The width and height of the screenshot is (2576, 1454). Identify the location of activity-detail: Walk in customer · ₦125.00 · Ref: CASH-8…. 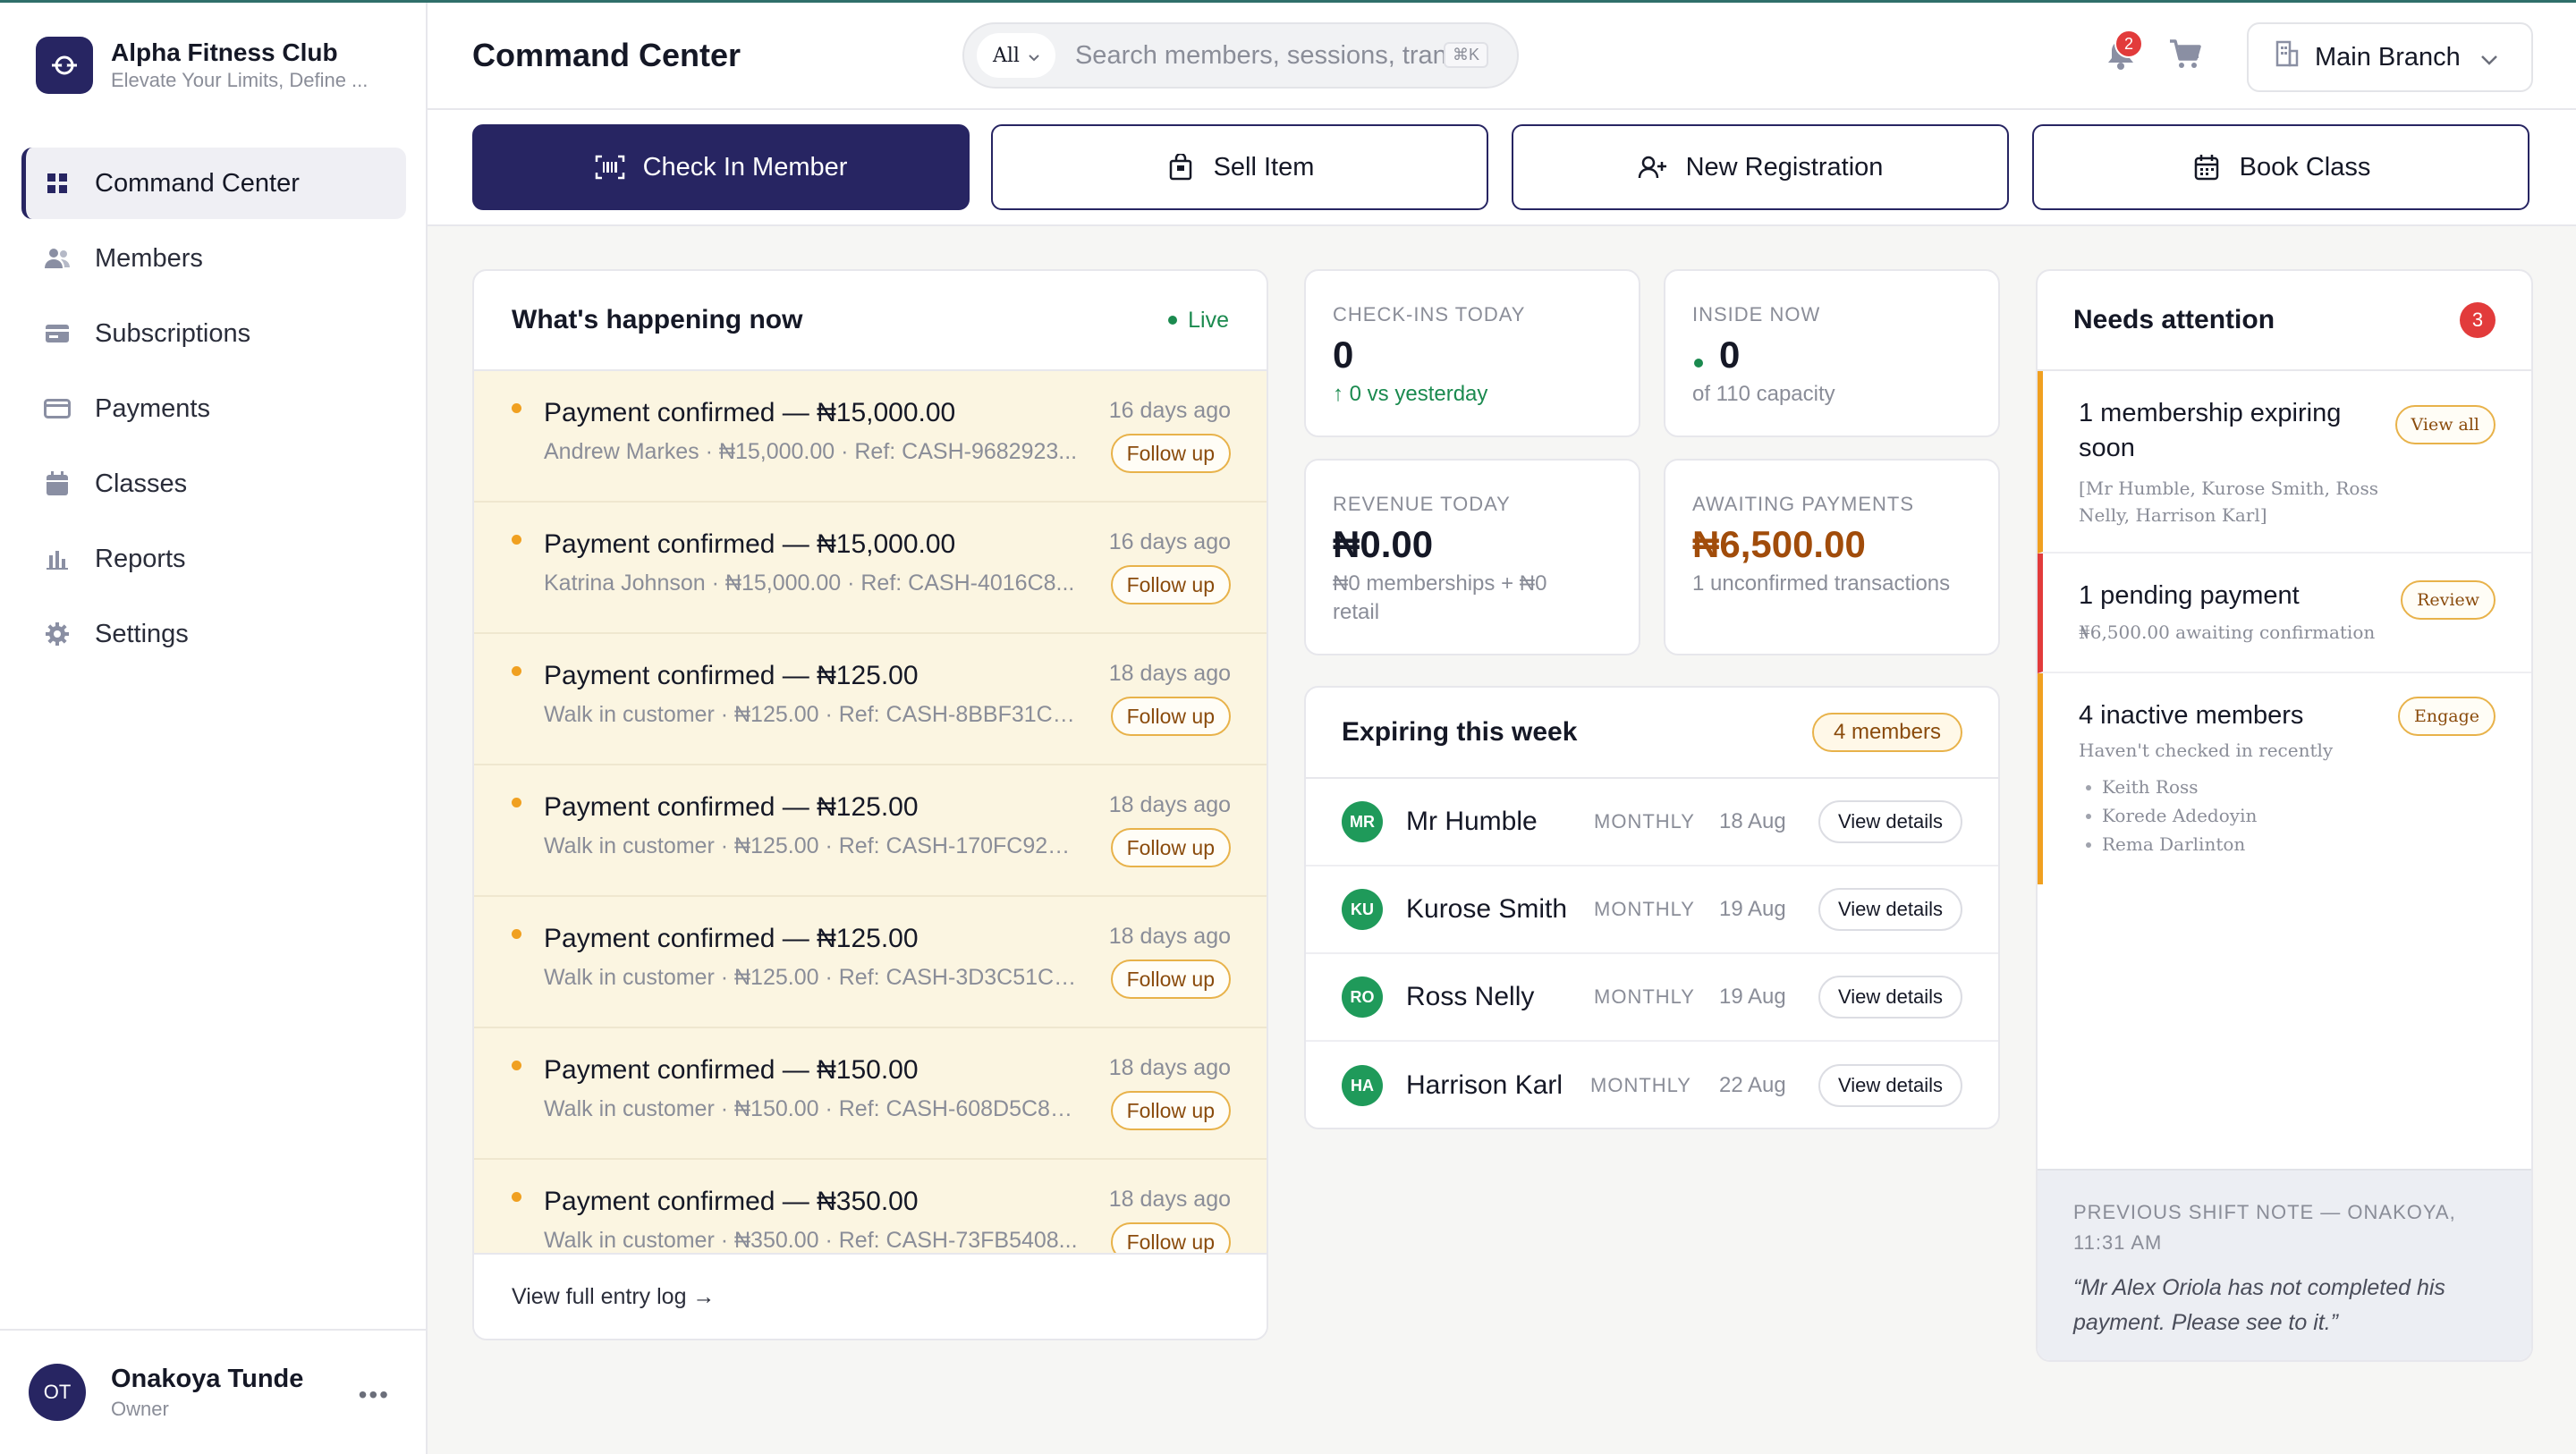
(812, 714).